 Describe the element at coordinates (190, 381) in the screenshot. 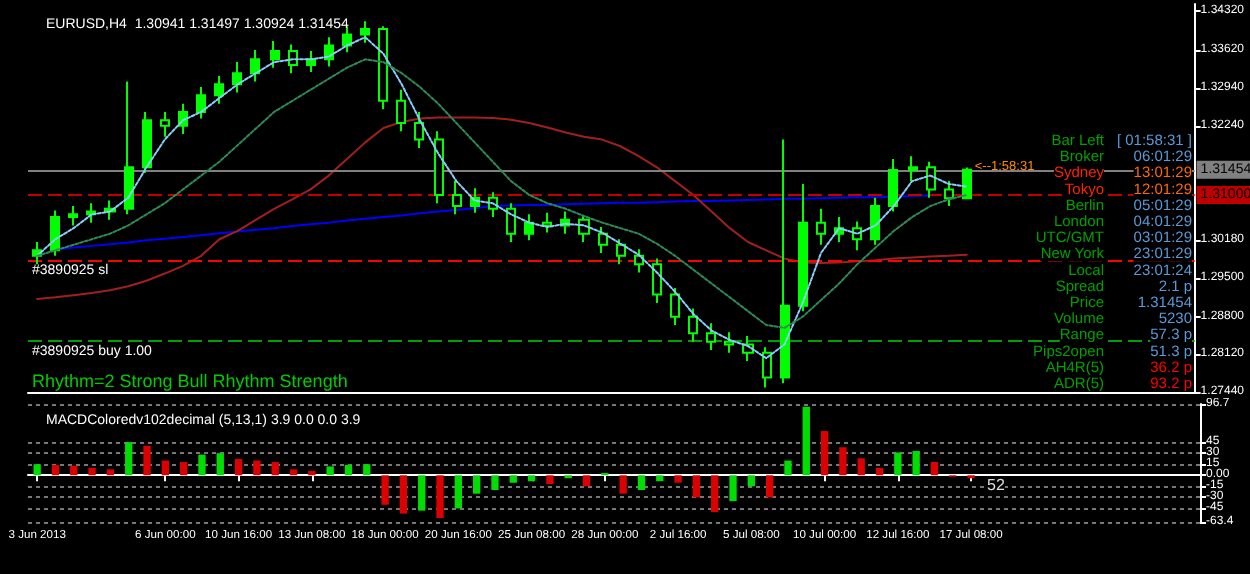

I see `annotation: Rhythm=2 Strong Bull Rhythm Strength` at that location.